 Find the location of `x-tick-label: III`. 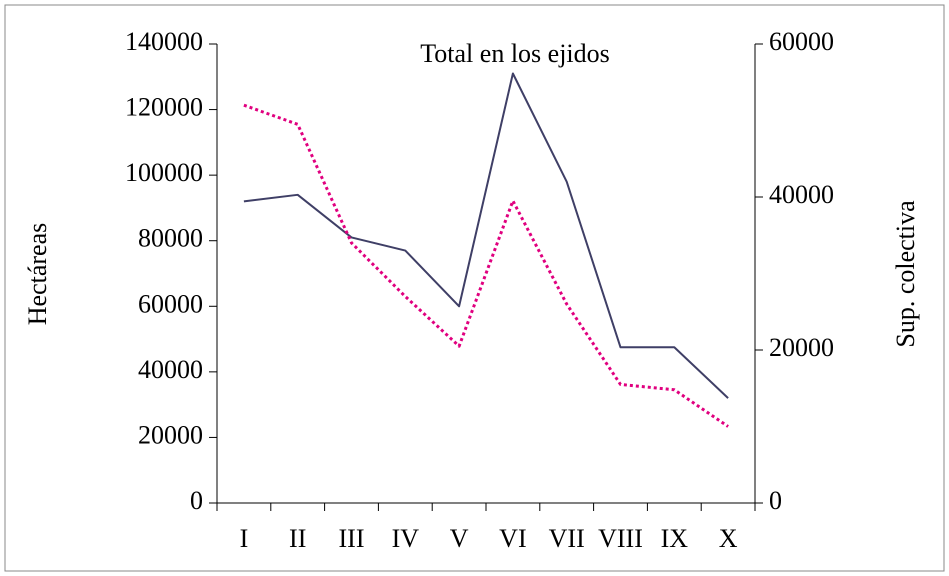

x-tick-label: III is located at coordinates (352, 538).